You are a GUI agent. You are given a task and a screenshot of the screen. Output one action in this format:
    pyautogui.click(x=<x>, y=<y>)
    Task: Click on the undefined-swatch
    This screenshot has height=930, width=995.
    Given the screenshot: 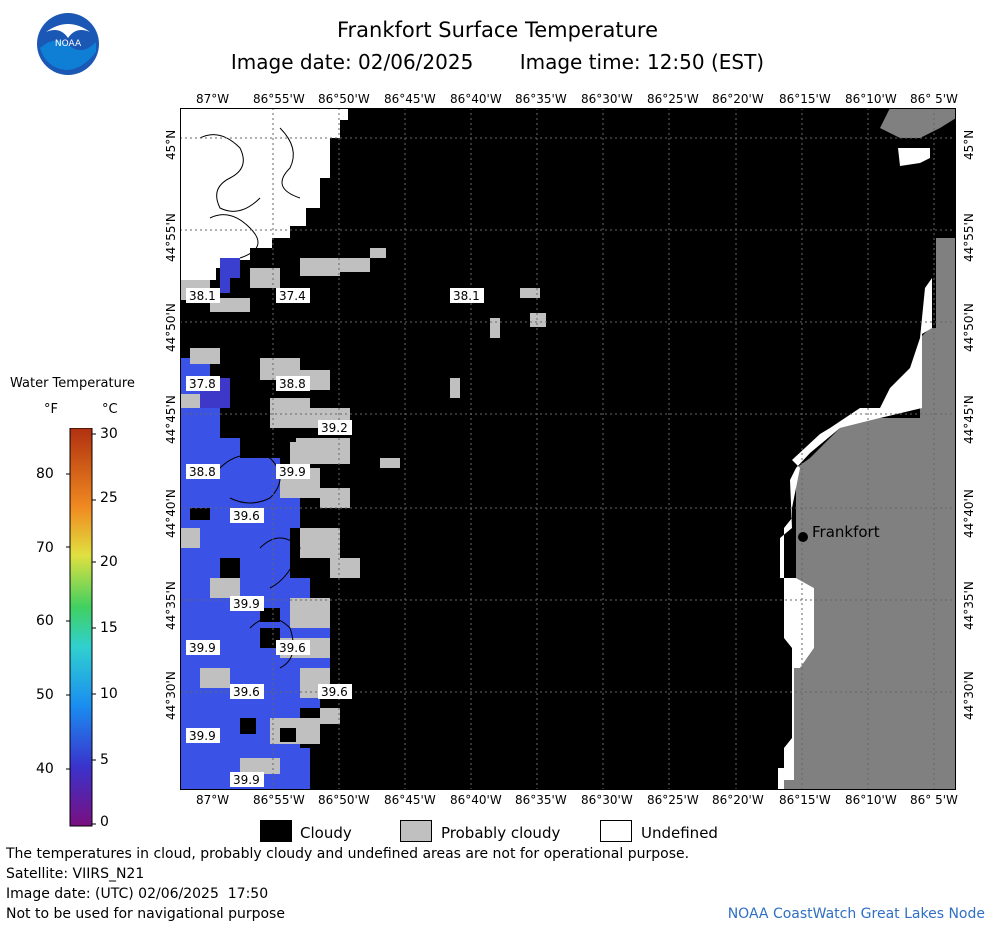 What is the action you would take?
    pyautogui.click(x=616, y=831)
    